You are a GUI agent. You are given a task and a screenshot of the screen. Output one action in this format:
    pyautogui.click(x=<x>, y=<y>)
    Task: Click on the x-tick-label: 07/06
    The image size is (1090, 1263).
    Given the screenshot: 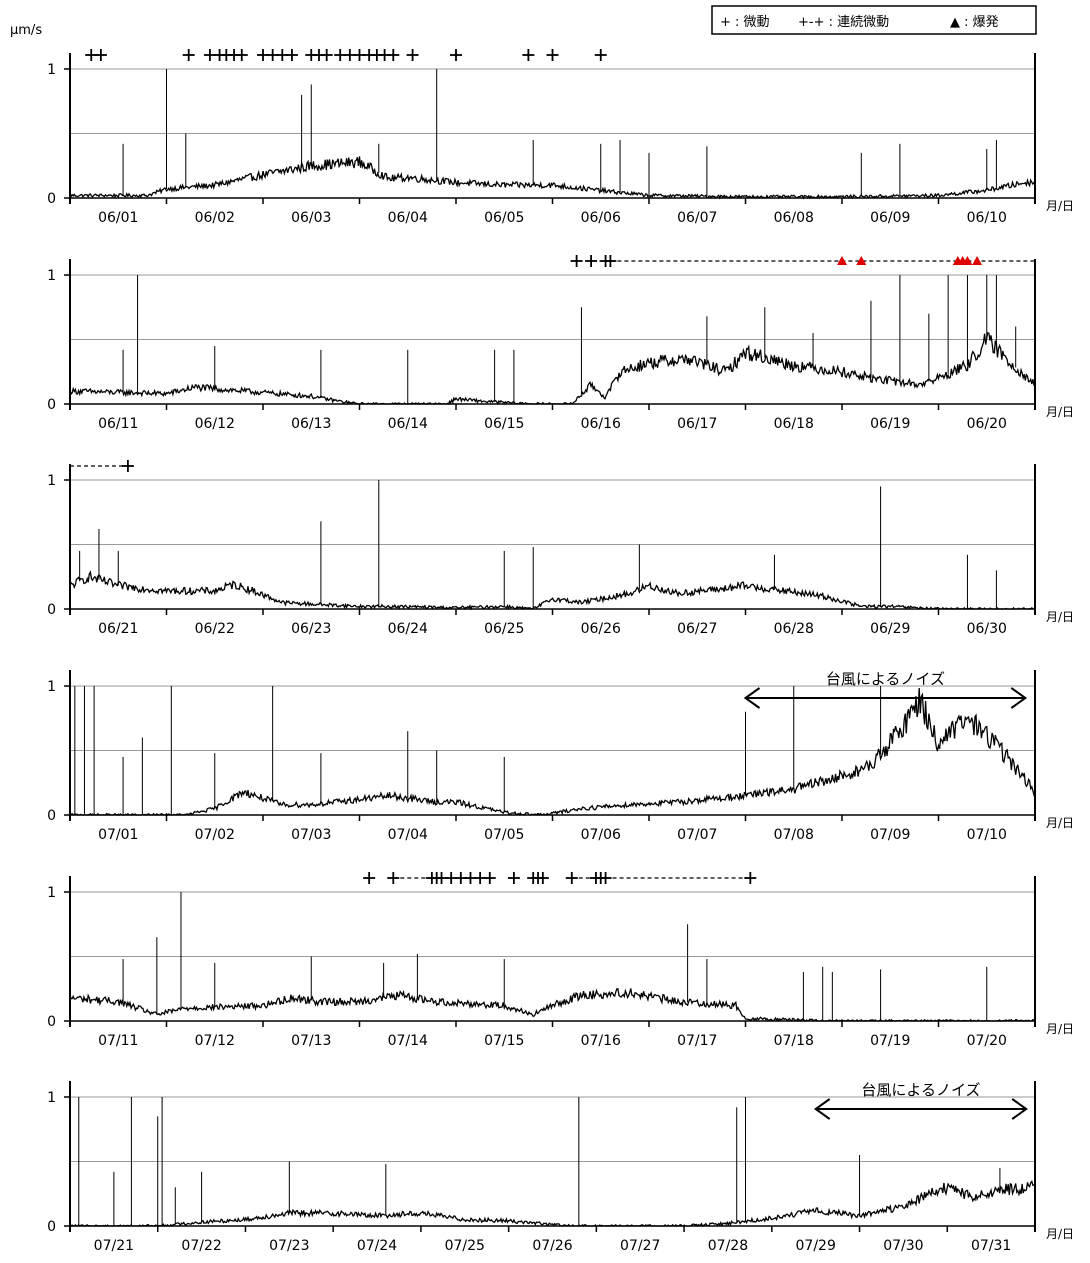 What is the action you would take?
    pyautogui.click(x=601, y=835)
    